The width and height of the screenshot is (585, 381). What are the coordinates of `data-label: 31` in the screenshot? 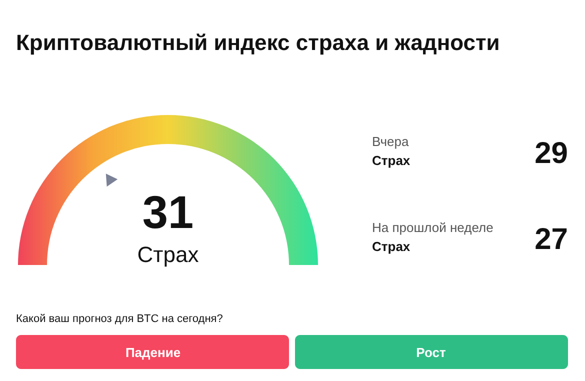 It's located at (168, 212).